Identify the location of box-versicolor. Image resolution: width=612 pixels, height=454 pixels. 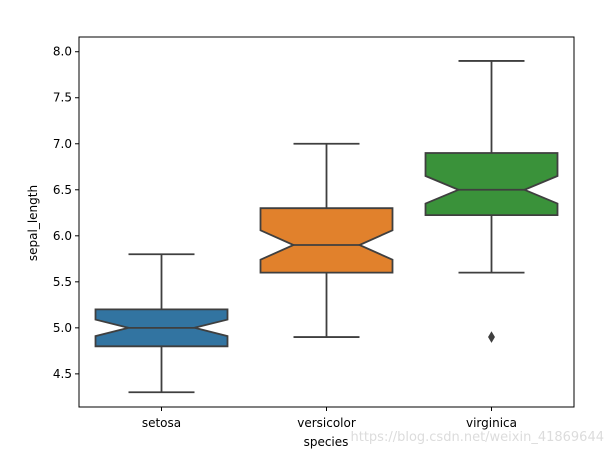
(326, 240).